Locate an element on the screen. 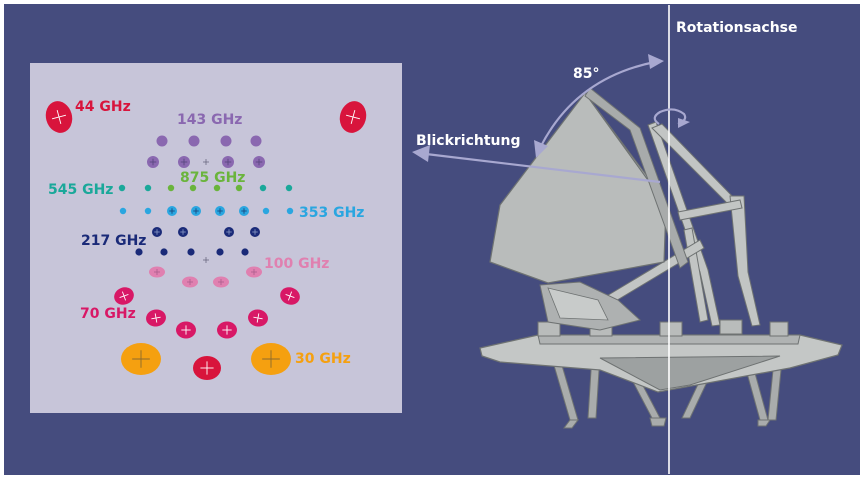 This screenshot has width=864, height=479. angle-arrowhead-bottom is located at coordinates (541, 149).